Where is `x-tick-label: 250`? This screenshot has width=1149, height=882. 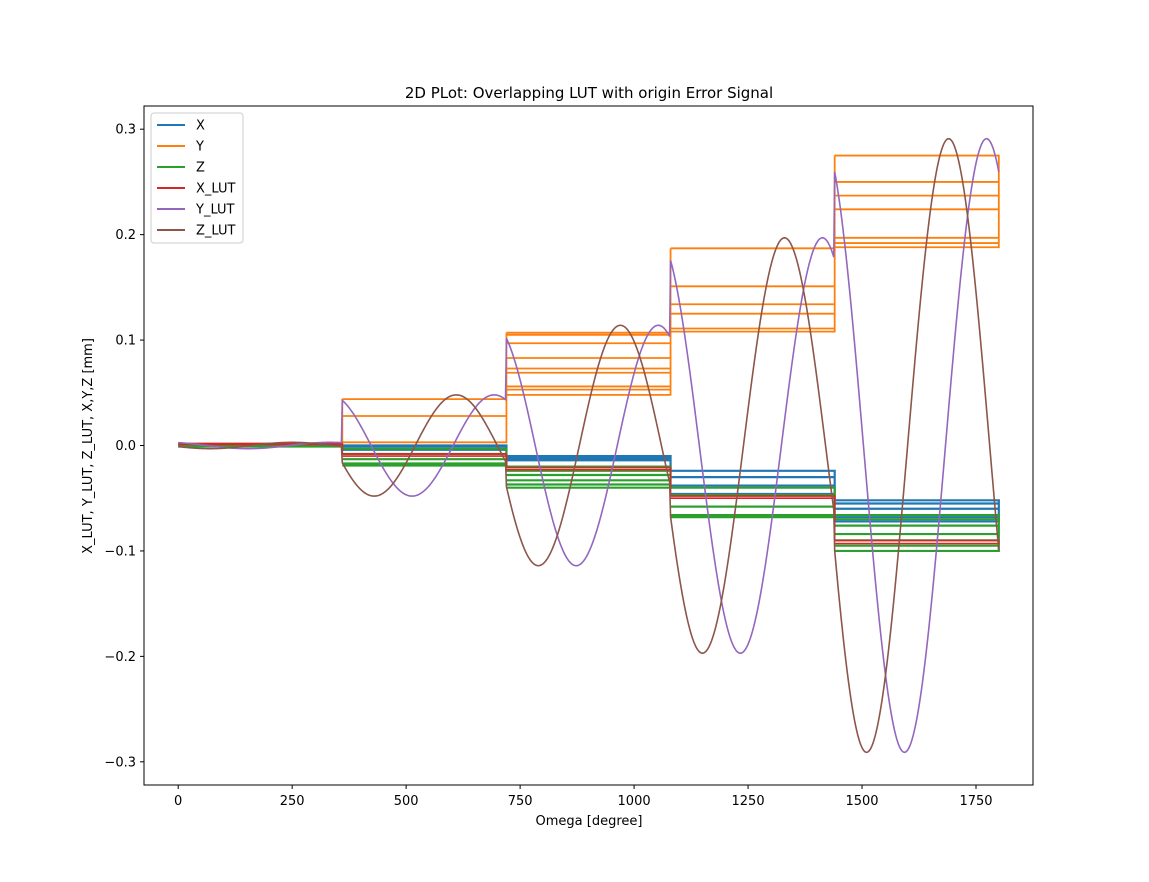
x-tick-label: 250 is located at coordinates (292, 801).